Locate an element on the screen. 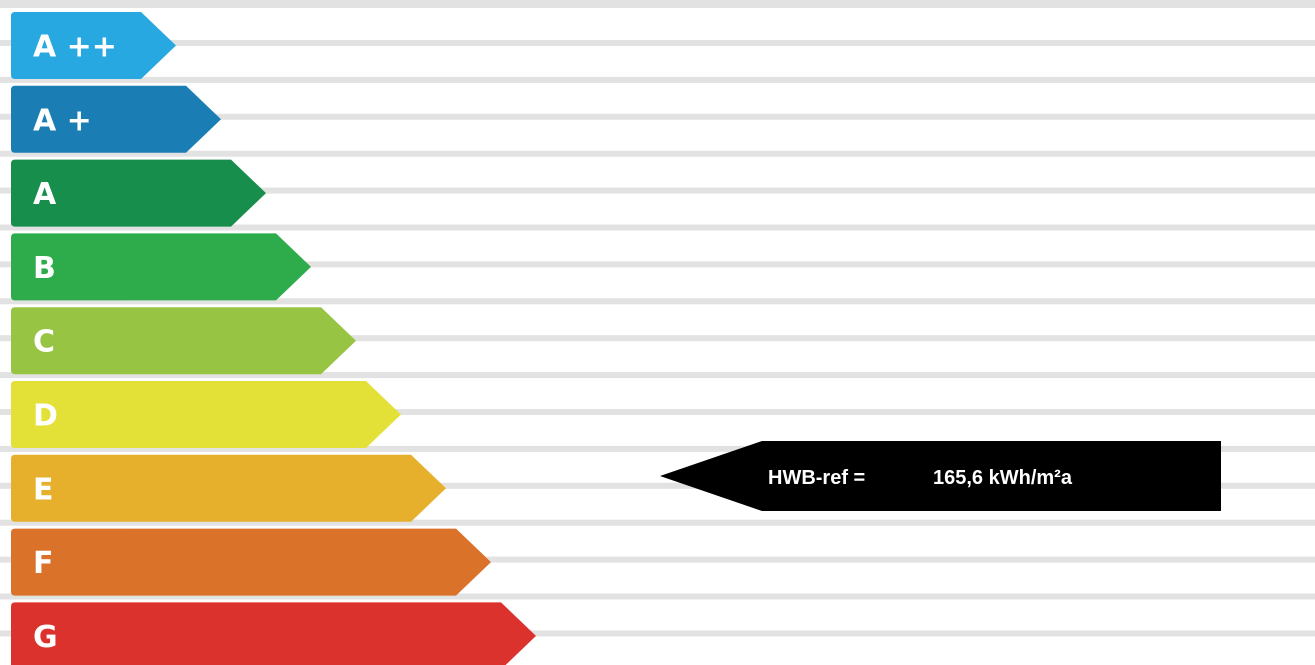 The height and width of the screenshot is (665, 1315). energy-class-label: E is located at coordinates (43, 489).